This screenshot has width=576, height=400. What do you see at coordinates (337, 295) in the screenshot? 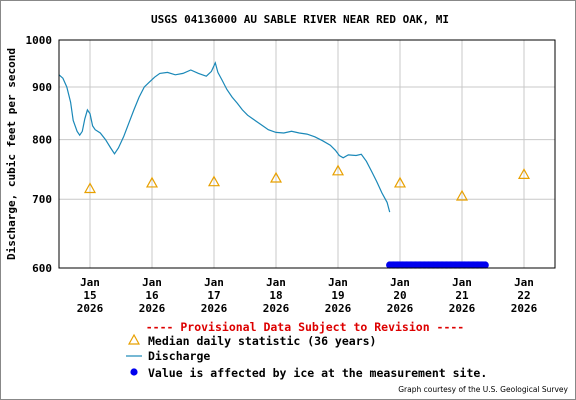
I see `x-tick-label: 19` at bounding box center [337, 295].